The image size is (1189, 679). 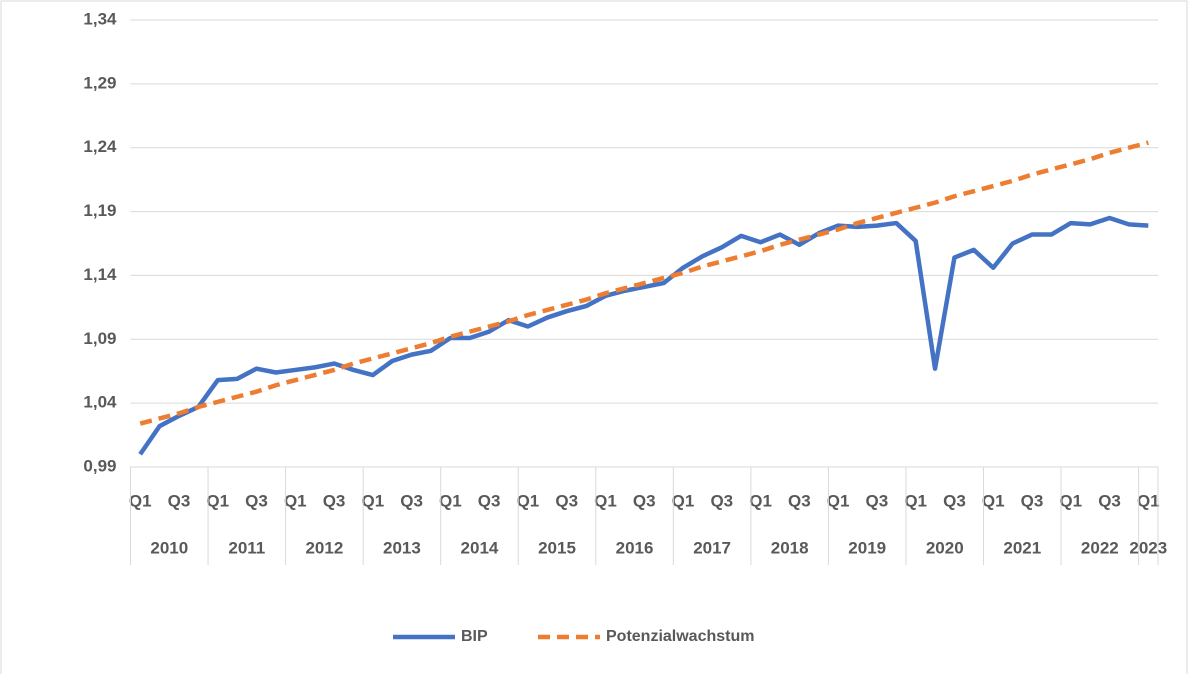 I want to click on y-tick-label: 1,29, so click(x=99, y=82).